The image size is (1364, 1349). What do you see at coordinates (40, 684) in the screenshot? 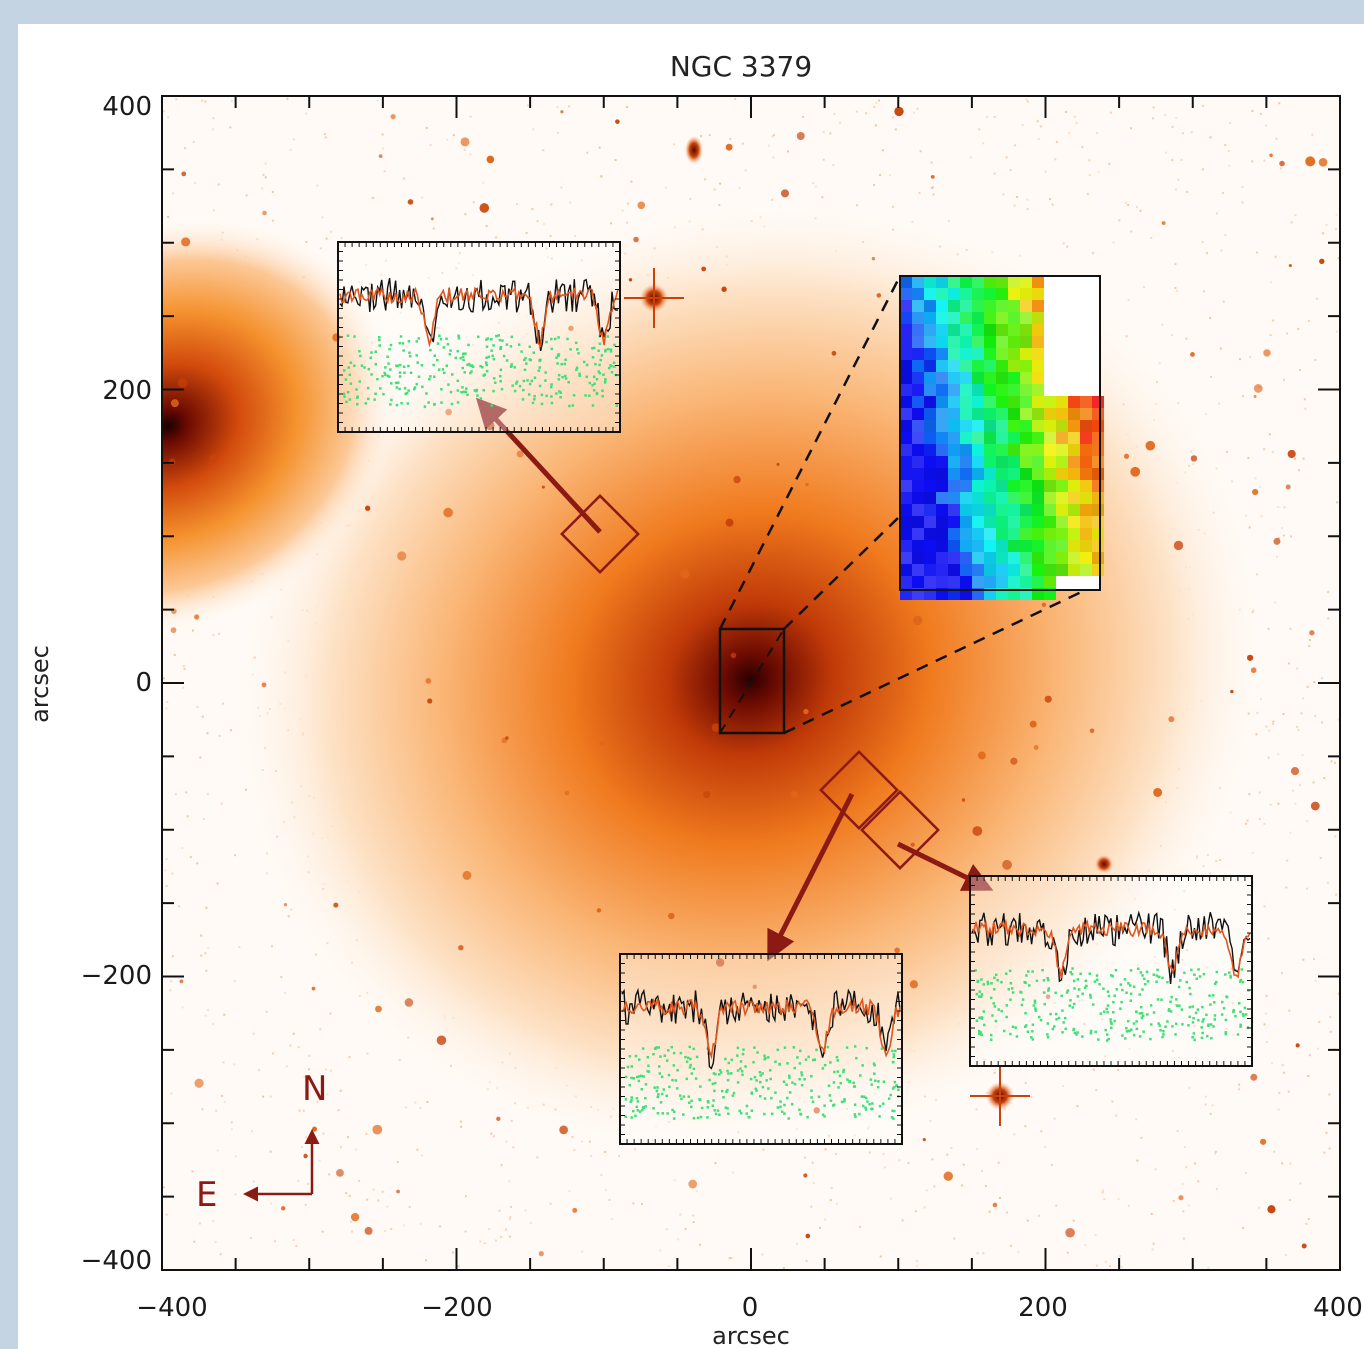
I see `y-axis-title: arcsec` at bounding box center [40, 684].